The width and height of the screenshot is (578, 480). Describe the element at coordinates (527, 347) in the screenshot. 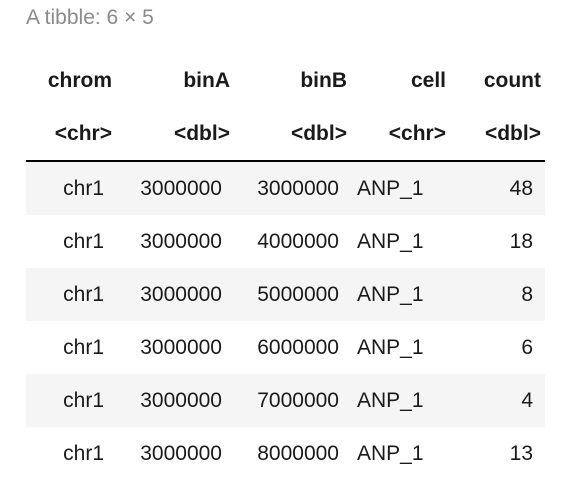

I see `cell-count: 6` at that location.